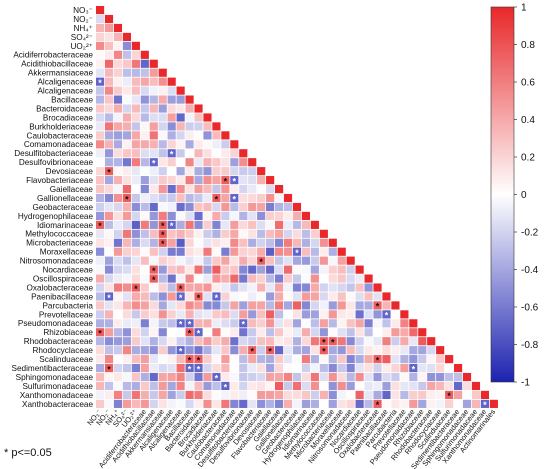 The width and height of the screenshot is (550, 469). I want to click on row-label: Xanthomonadaceae, so click(57, 395).